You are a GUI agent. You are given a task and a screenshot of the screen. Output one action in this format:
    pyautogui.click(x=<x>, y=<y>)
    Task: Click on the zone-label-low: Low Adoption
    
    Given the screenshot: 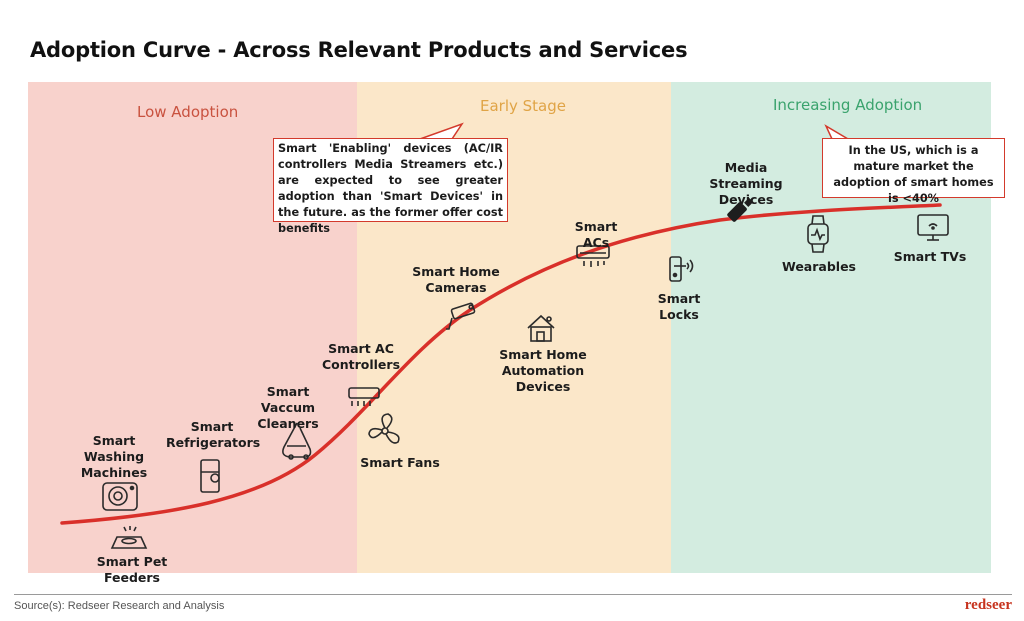 What is the action you would take?
    pyautogui.click(x=188, y=112)
    